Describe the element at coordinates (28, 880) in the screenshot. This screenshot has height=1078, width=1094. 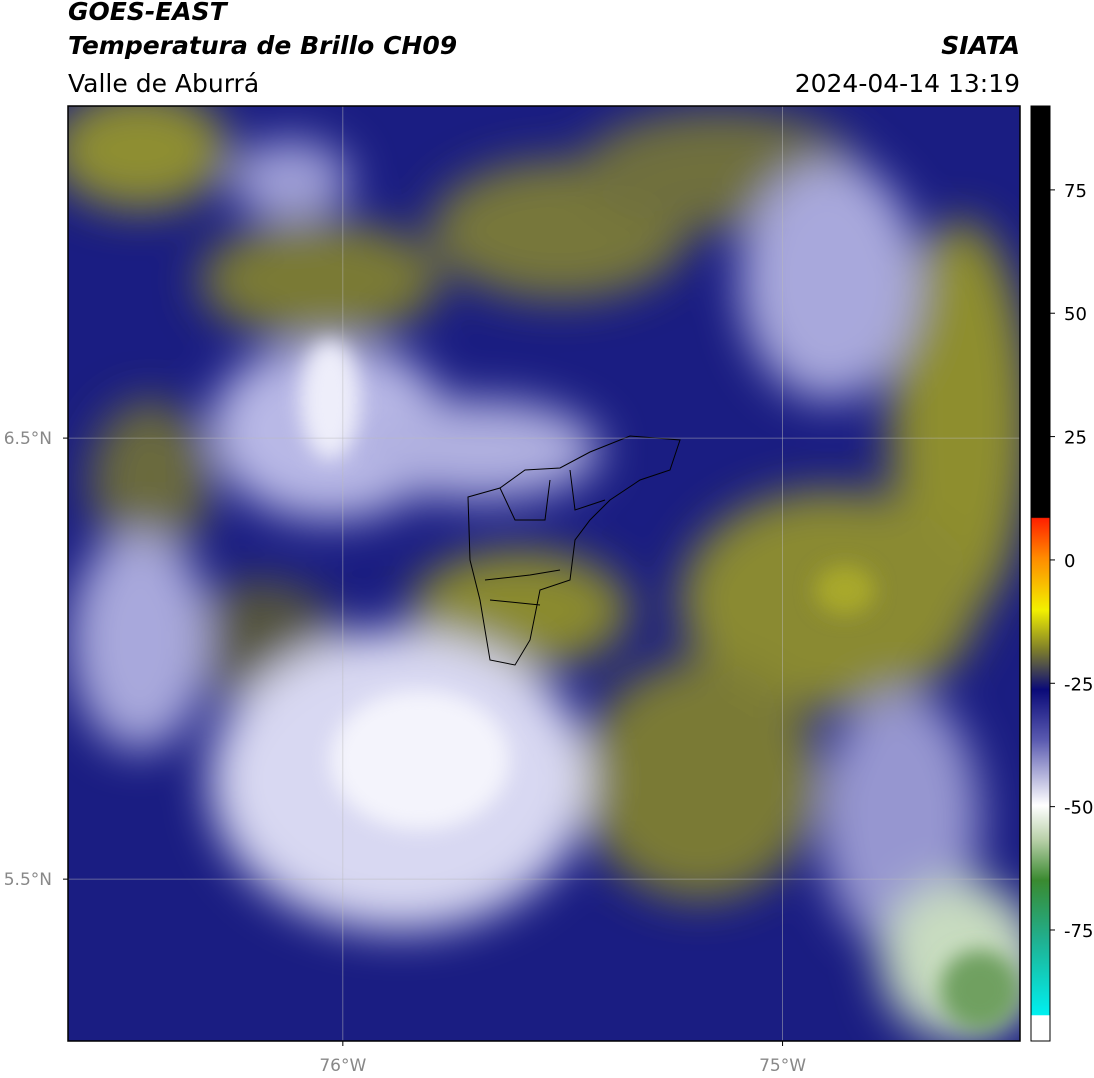
I see `y-tick-label: 5.5°N` at that location.